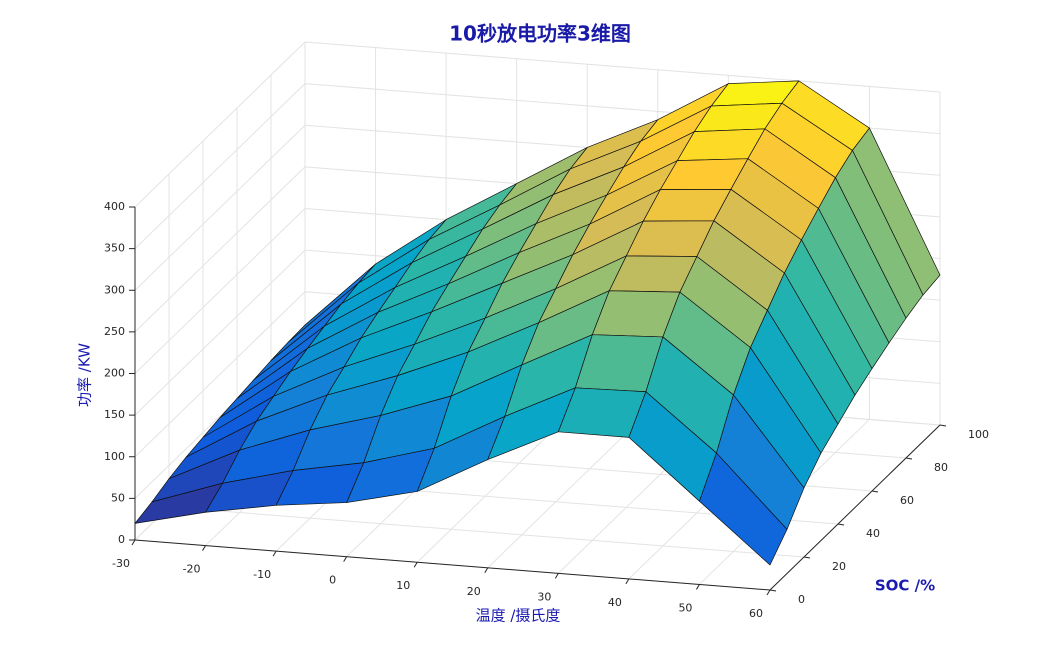  Describe the element at coordinates (114, 456) in the screenshot. I see `z-tick-label: 100` at that location.